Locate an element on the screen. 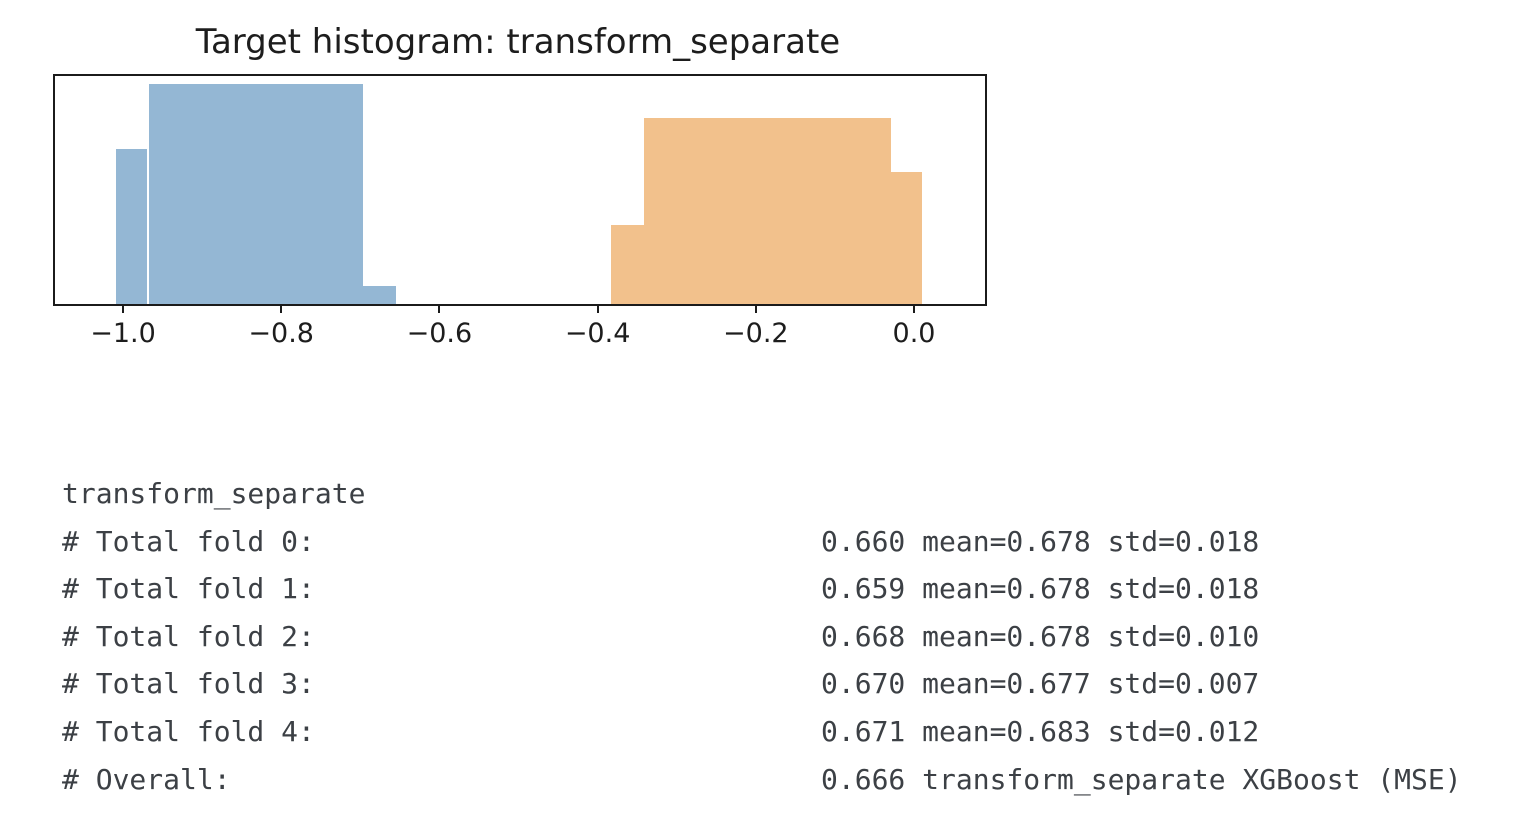 The width and height of the screenshot is (1534, 822). x-axis-tick-label: −1.0 is located at coordinates (123, 333).